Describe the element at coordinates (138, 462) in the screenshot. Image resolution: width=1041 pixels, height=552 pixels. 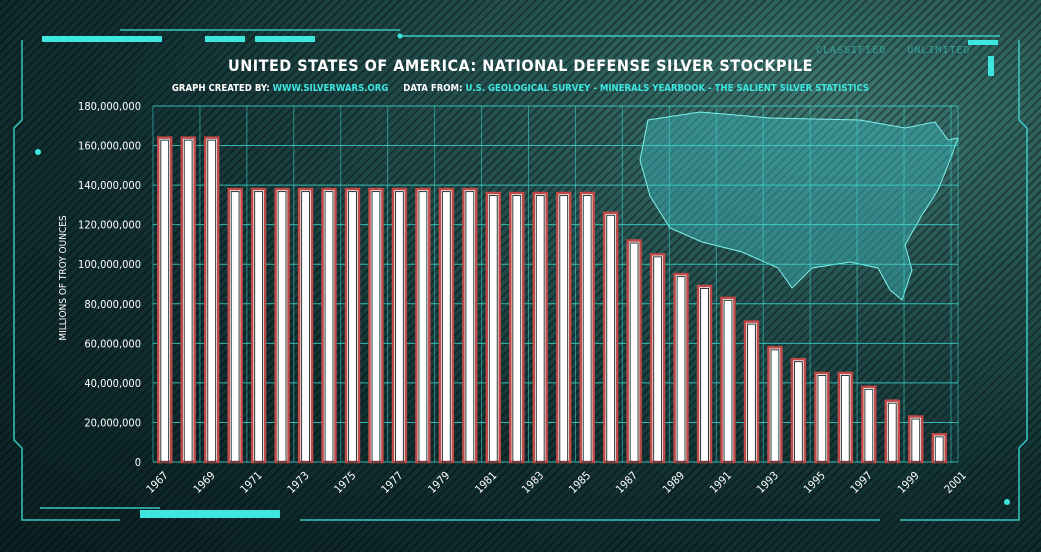
I see `y-tick-label: 0` at that location.